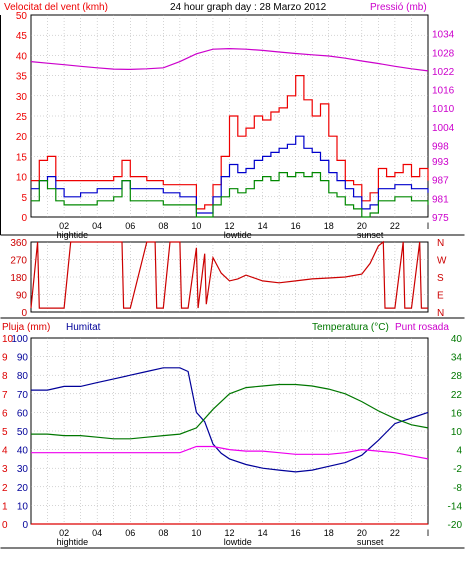  Describe the element at coordinates (395, 226) in the screenshot. I see `wind-x-tick: 22` at that location.